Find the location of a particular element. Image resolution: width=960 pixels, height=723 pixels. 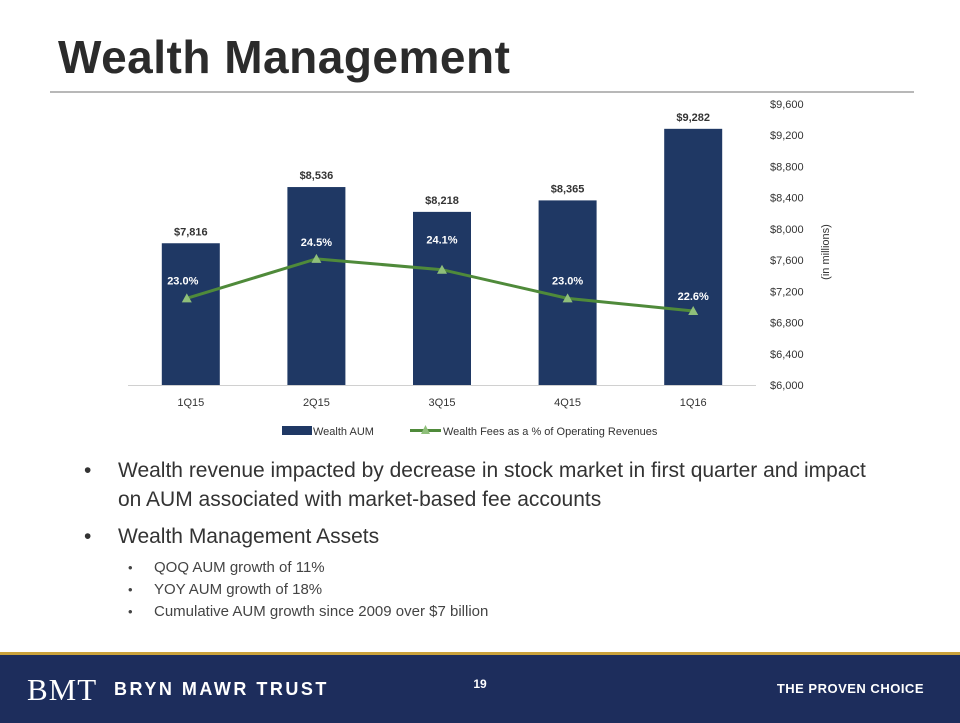

sub-bullet-yoy: YOY AUM growth of 18% is located at coordinates (501, 590).